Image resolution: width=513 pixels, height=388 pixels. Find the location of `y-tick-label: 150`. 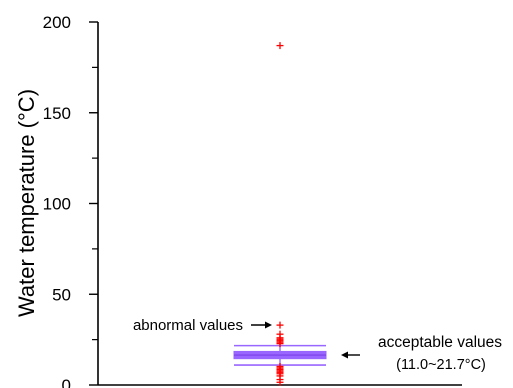

y-tick-label: 150 is located at coordinates (57, 113).